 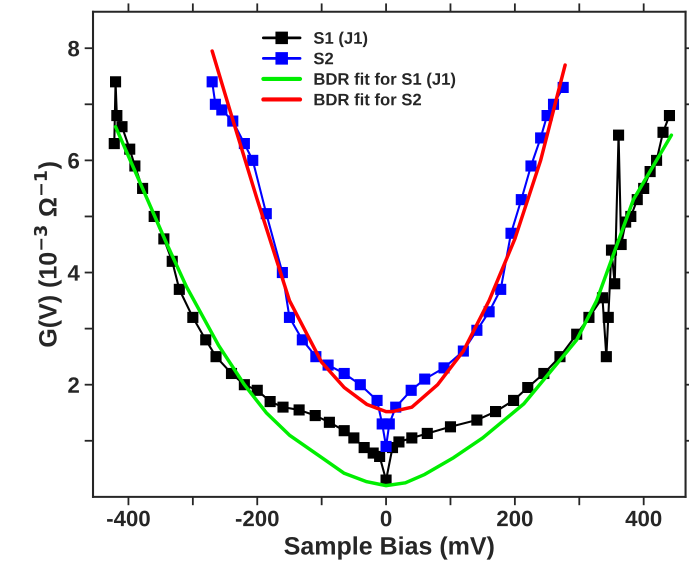 I want to click on legend-label: BDR fit for S2, so click(x=368, y=99).